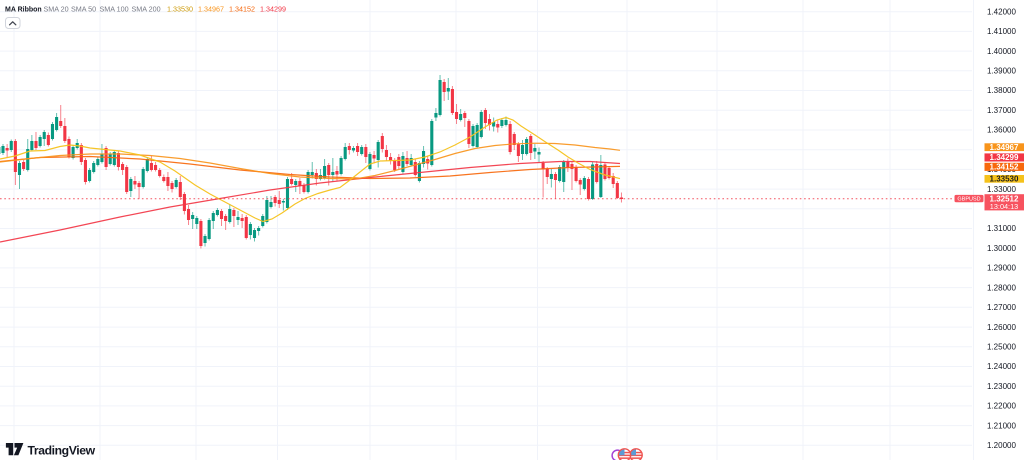  Describe the element at coordinates (1001, 327) in the screenshot. I see `svg-text: 1.26000` at that location.